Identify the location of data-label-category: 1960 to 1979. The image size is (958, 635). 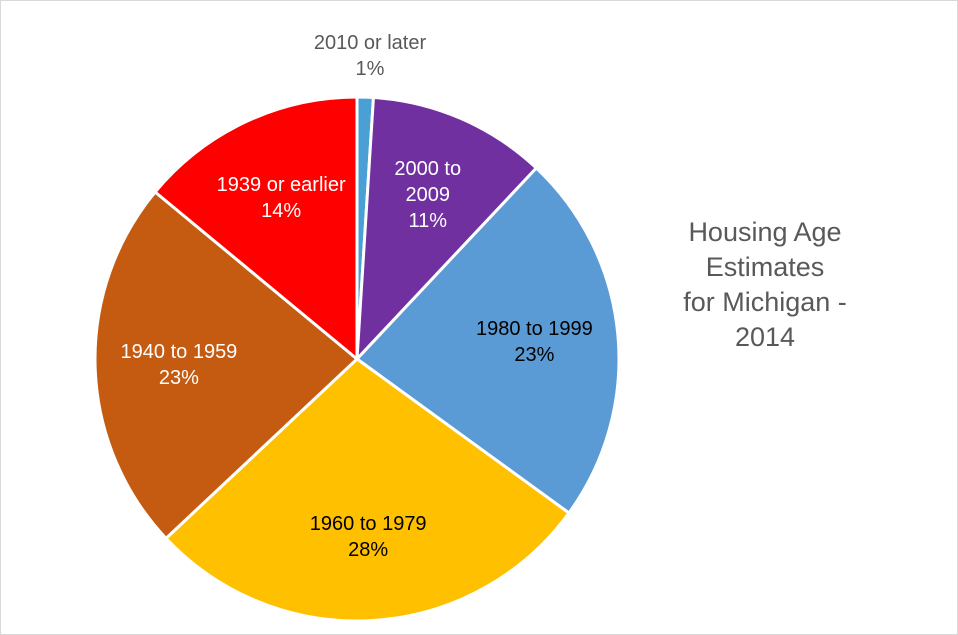
(368, 523).